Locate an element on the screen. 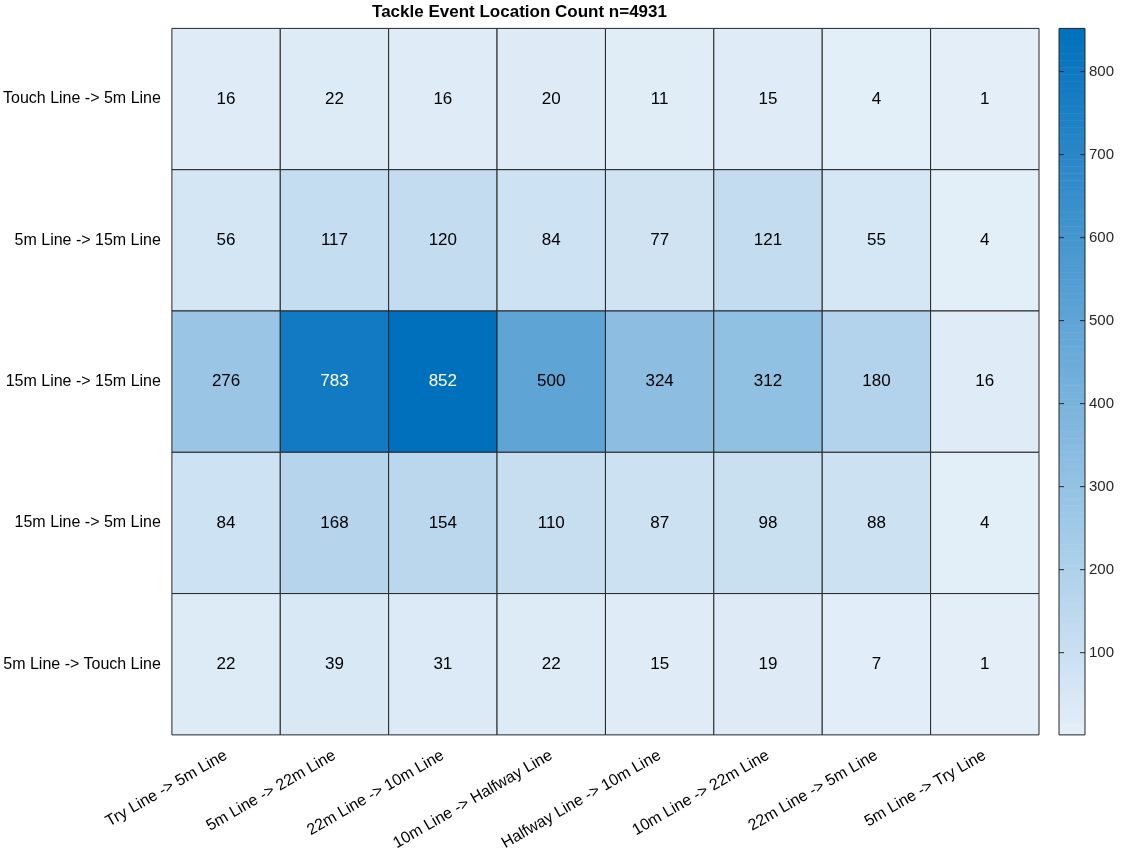  chart-title: Tackle Event Location Count n=4931 is located at coordinates (519, 11).